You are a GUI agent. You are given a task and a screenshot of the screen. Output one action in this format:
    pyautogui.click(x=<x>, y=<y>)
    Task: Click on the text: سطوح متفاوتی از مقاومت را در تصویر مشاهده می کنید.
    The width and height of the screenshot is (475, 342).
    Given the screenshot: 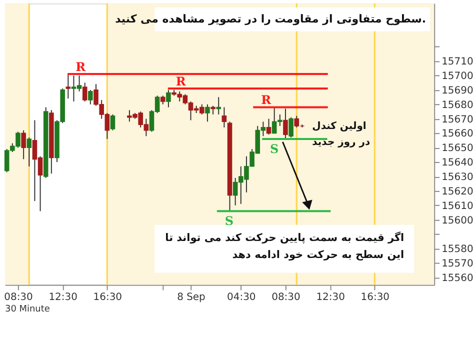 What is the action you would take?
    pyautogui.click(x=270, y=19)
    